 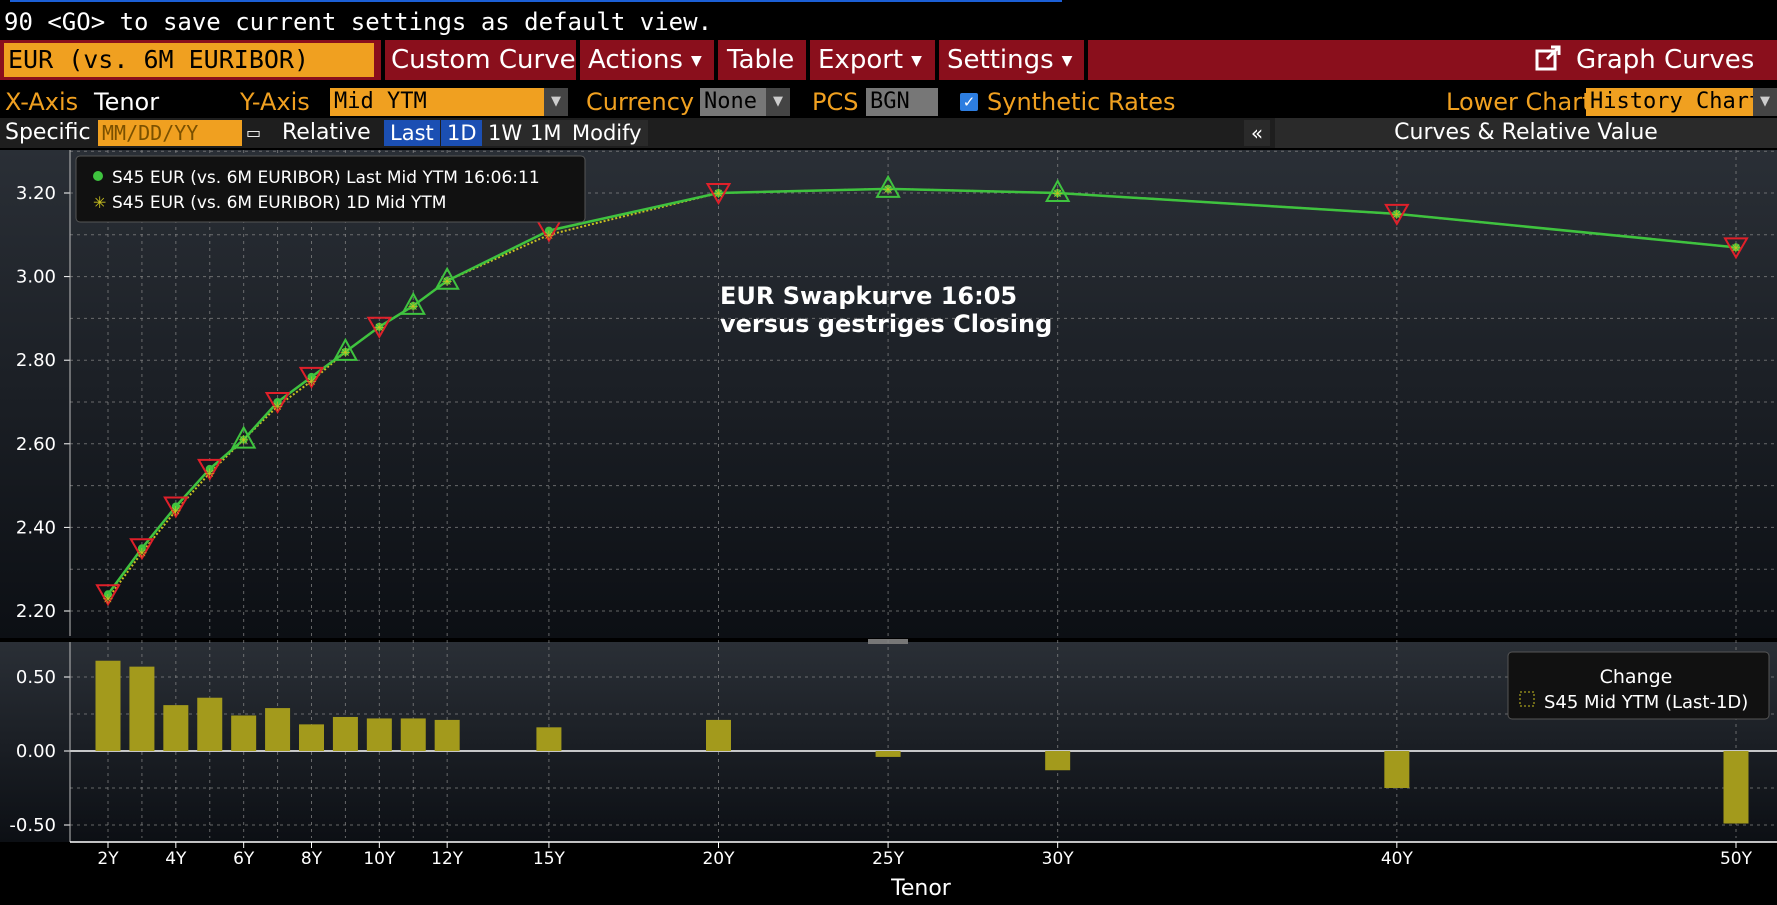 I want to click on date-input: MM/DD/YY, so click(x=170, y=133).